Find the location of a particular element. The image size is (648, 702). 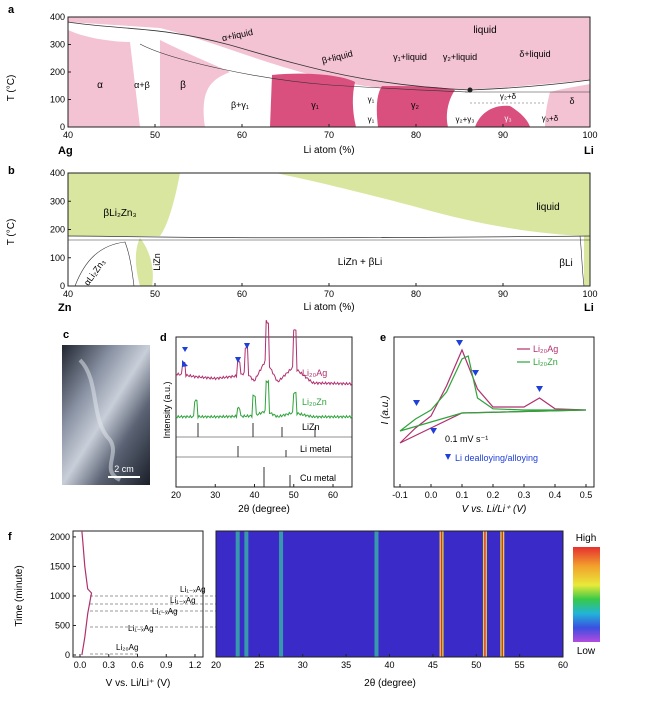

region-gamma3 is located at coordinates (502, 116).